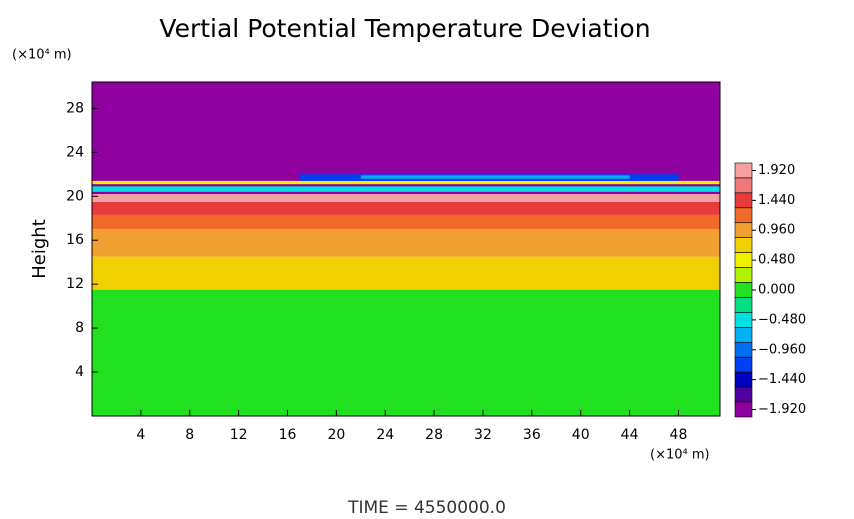 The width and height of the screenshot is (854, 519). What do you see at coordinates (75, 284) in the screenshot?
I see `y-tick-label: 12` at bounding box center [75, 284].